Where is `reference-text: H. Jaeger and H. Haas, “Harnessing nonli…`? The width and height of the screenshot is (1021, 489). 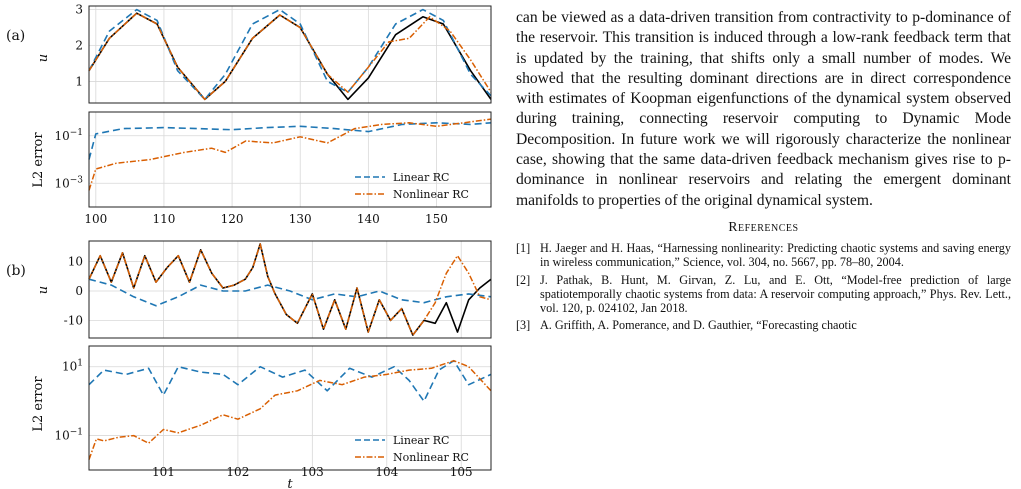 reference-text: H. Jaeger and H. Haas, “Harnessing nonli… is located at coordinates (775, 255).